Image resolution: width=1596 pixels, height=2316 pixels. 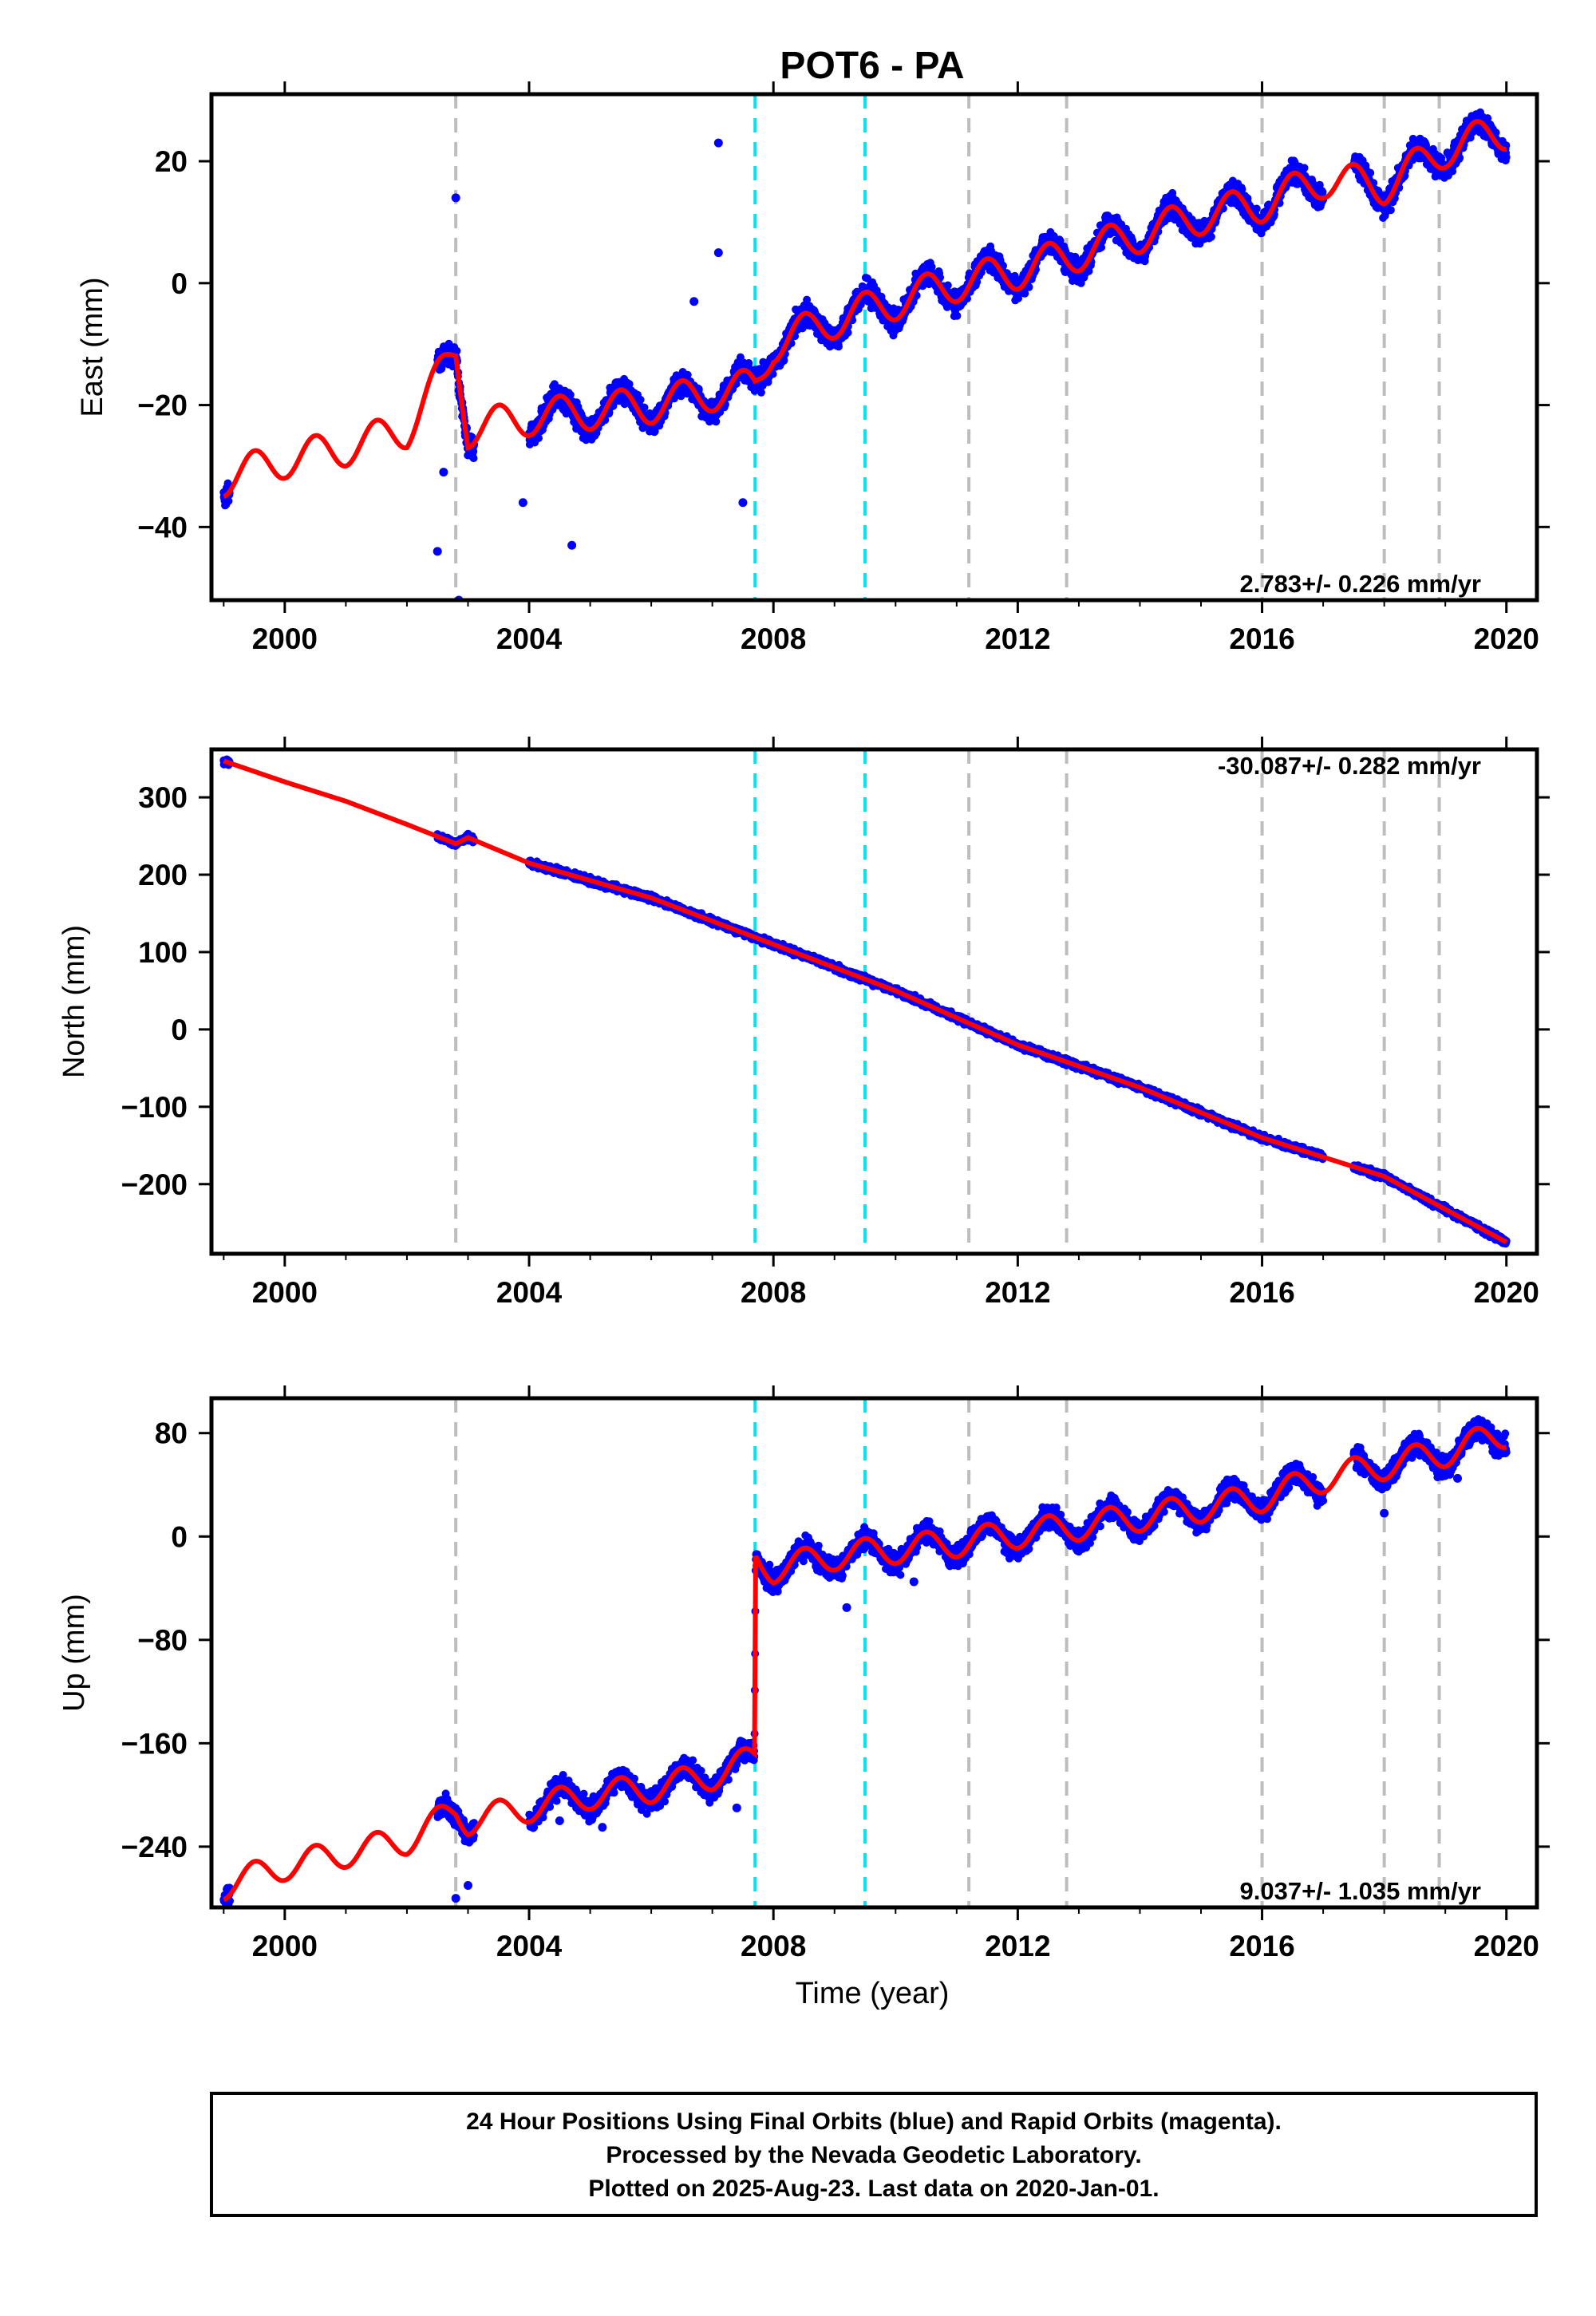 What do you see at coordinates (285, 638) in the screenshot?
I see `x-tick-label: 2000` at bounding box center [285, 638].